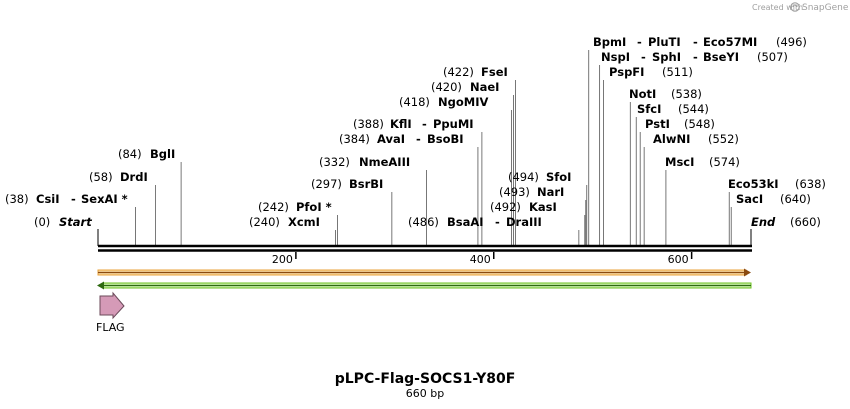 Image resolution: width=850 pixels, height=409 pixels. What do you see at coordinates (282, 259) in the screenshot?
I see `ruler-label-200: 200` at bounding box center [282, 259].